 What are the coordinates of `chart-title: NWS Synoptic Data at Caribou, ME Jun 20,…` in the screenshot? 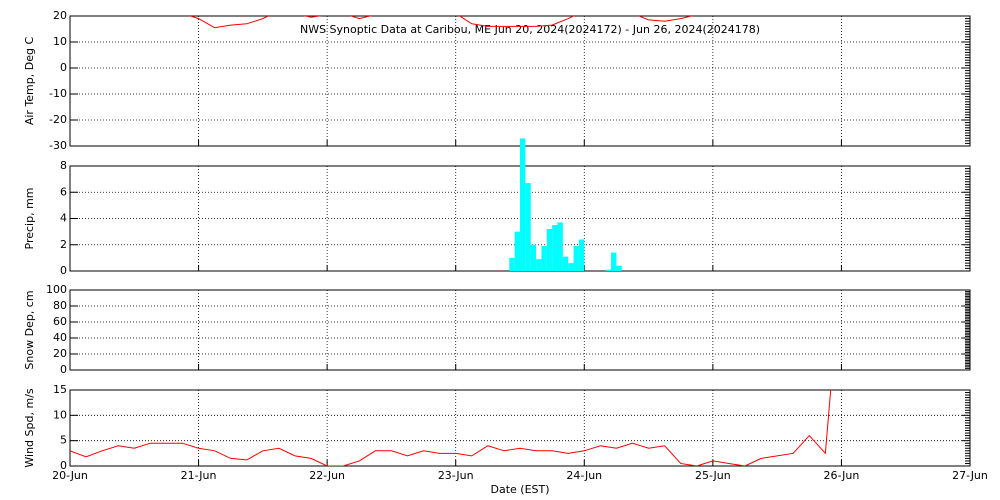 It's located at (530, 29).